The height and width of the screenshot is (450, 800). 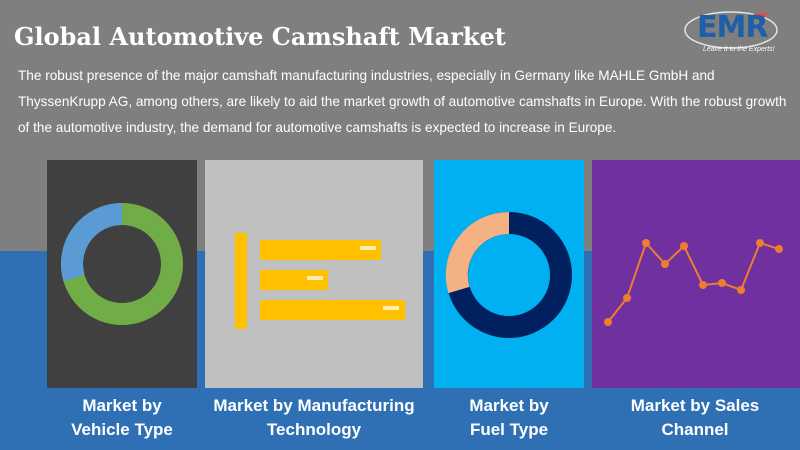 I want to click on line-chart-icon, so click(x=693, y=282).